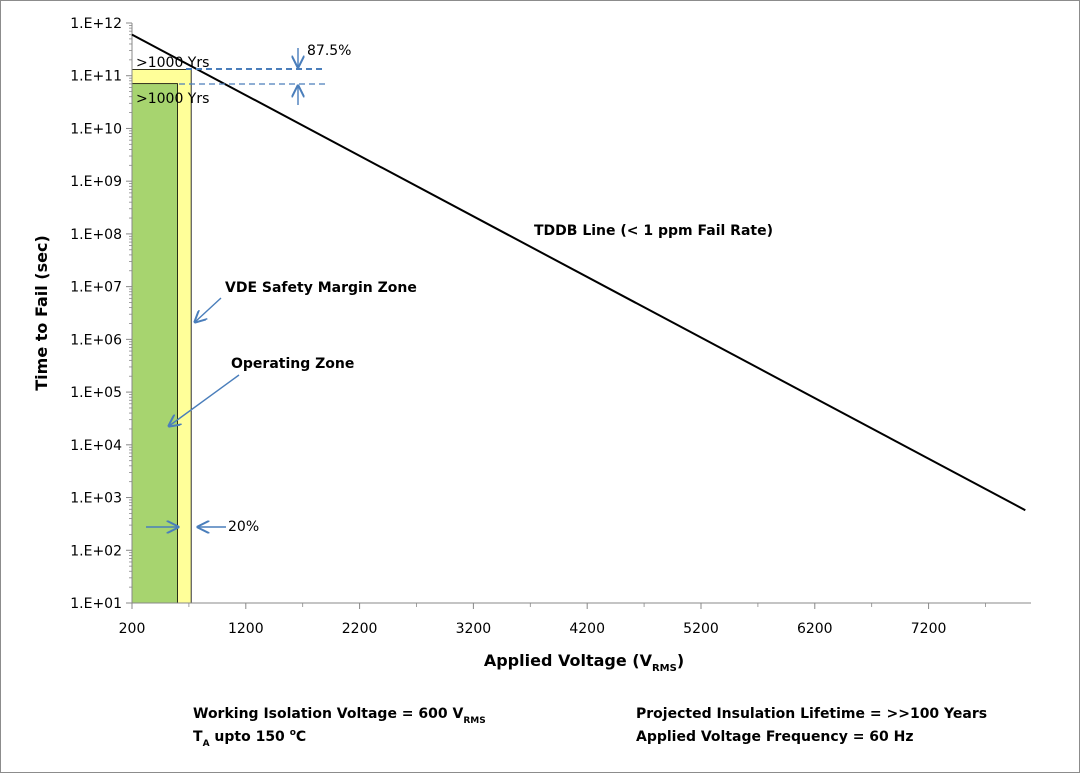 This screenshot has width=1080, height=777. What do you see at coordinates (96, 288) in the screenshot?
I see `y-tick-label: 1.E+07` at bounding box center [96, 288].